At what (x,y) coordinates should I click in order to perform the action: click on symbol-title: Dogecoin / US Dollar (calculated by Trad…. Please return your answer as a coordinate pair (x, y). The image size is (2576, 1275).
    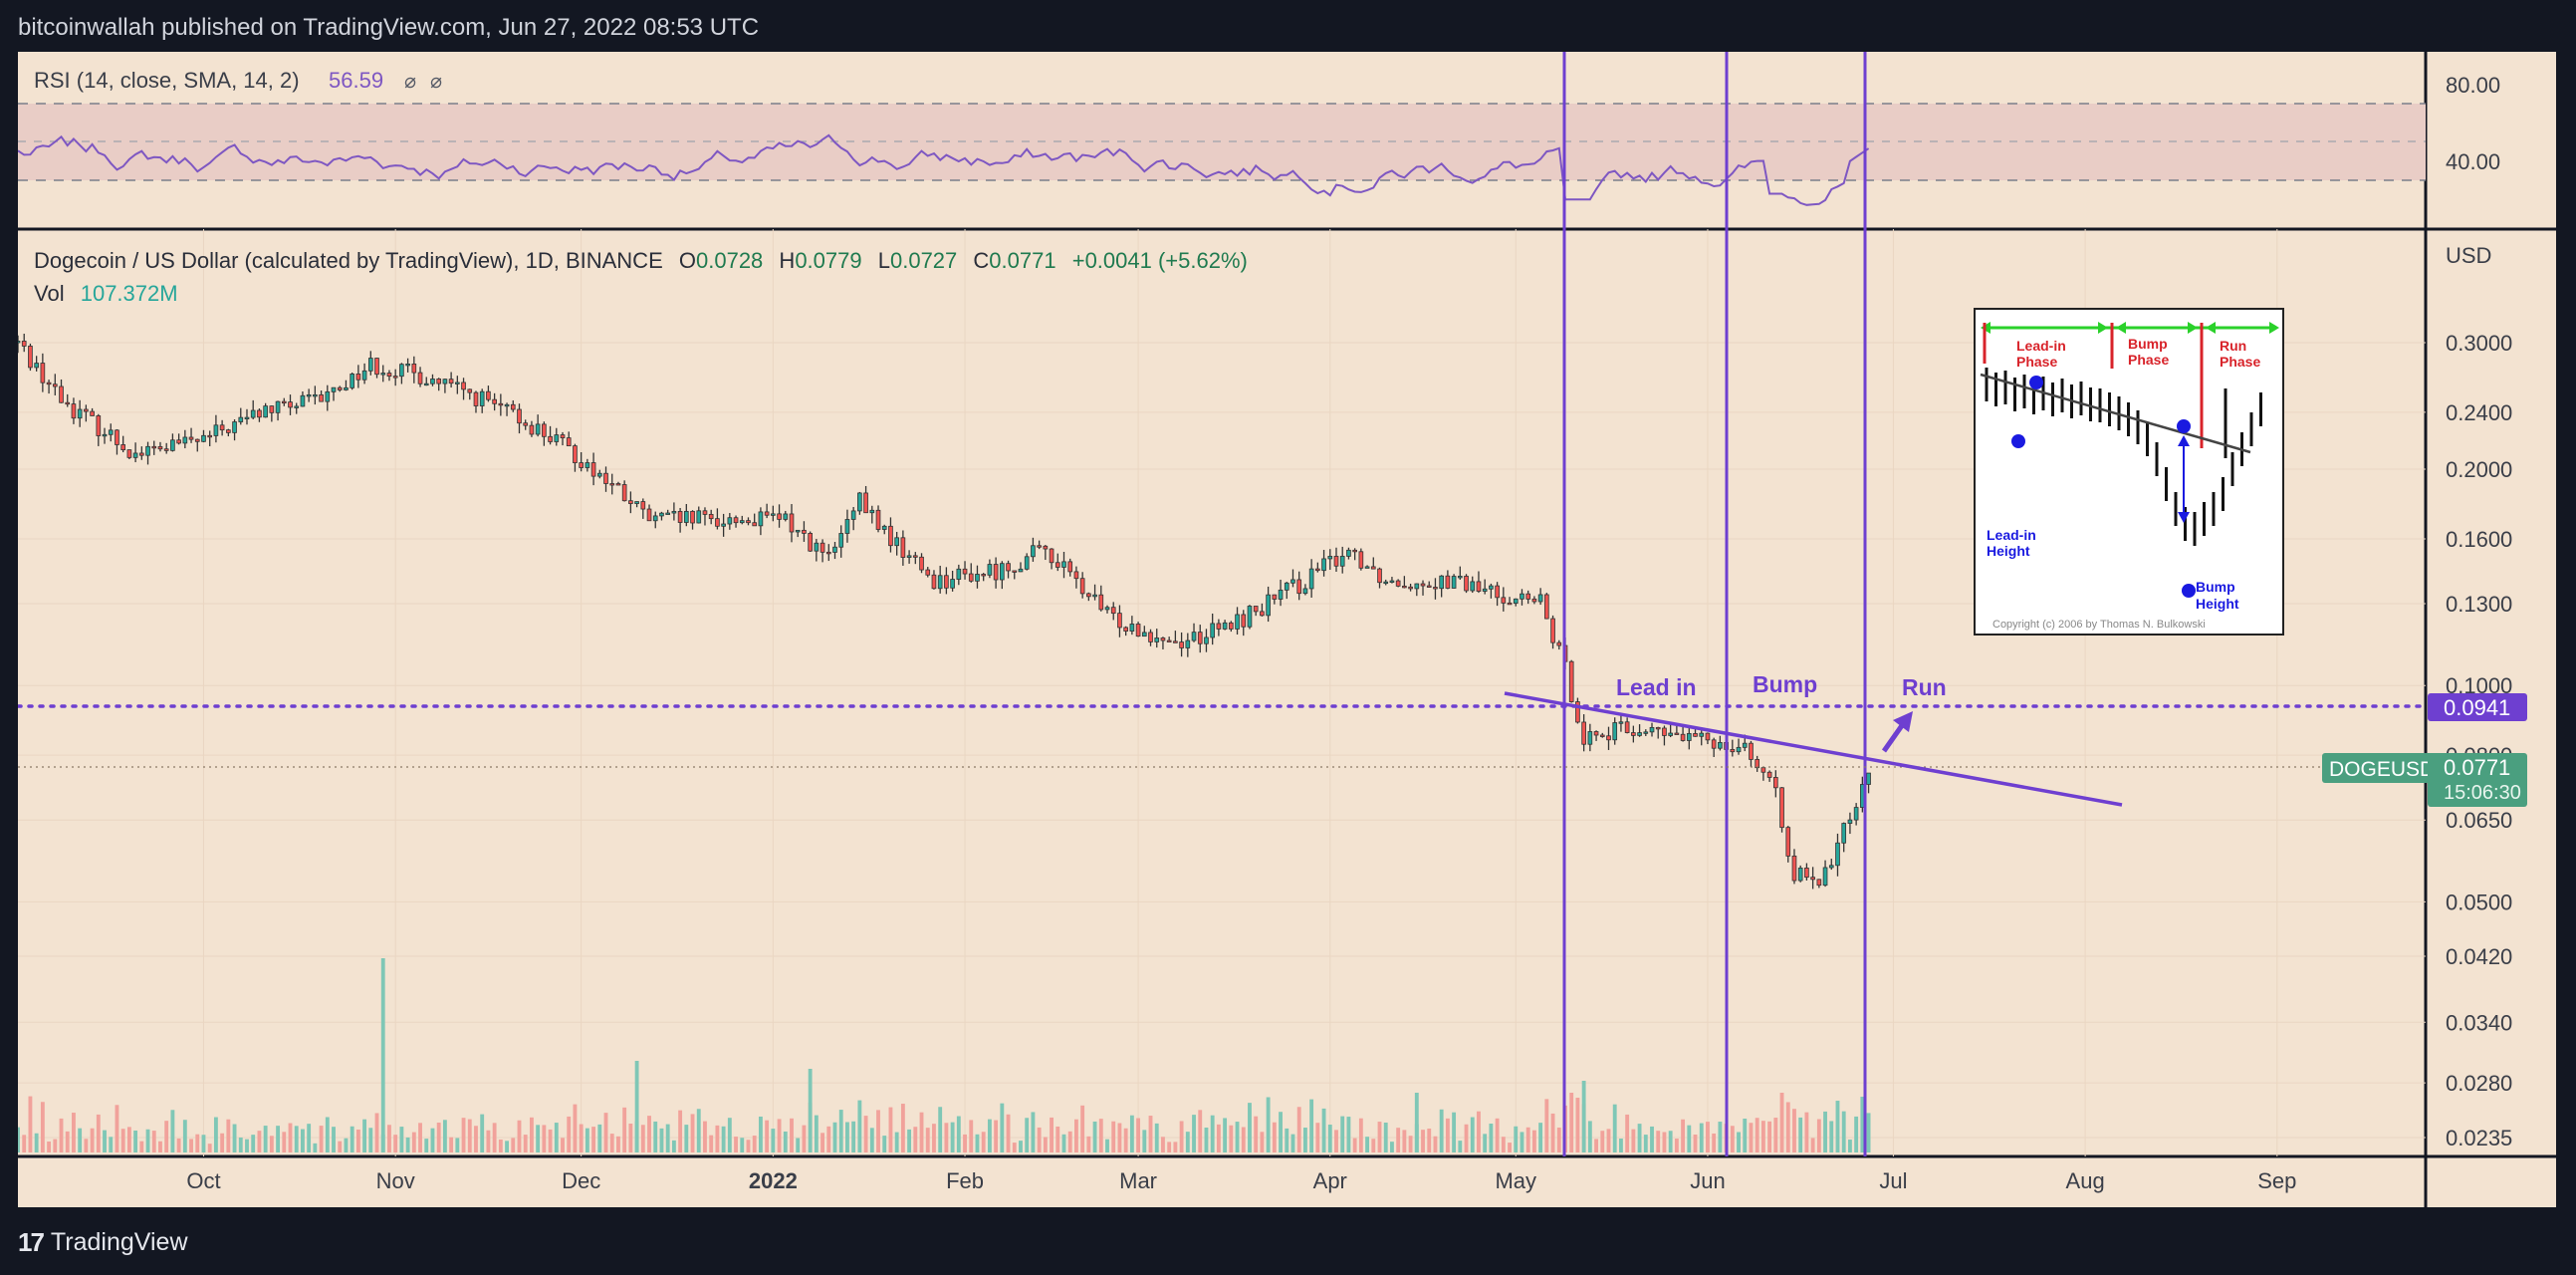
    Looking at the image, I should click on (348, 260).